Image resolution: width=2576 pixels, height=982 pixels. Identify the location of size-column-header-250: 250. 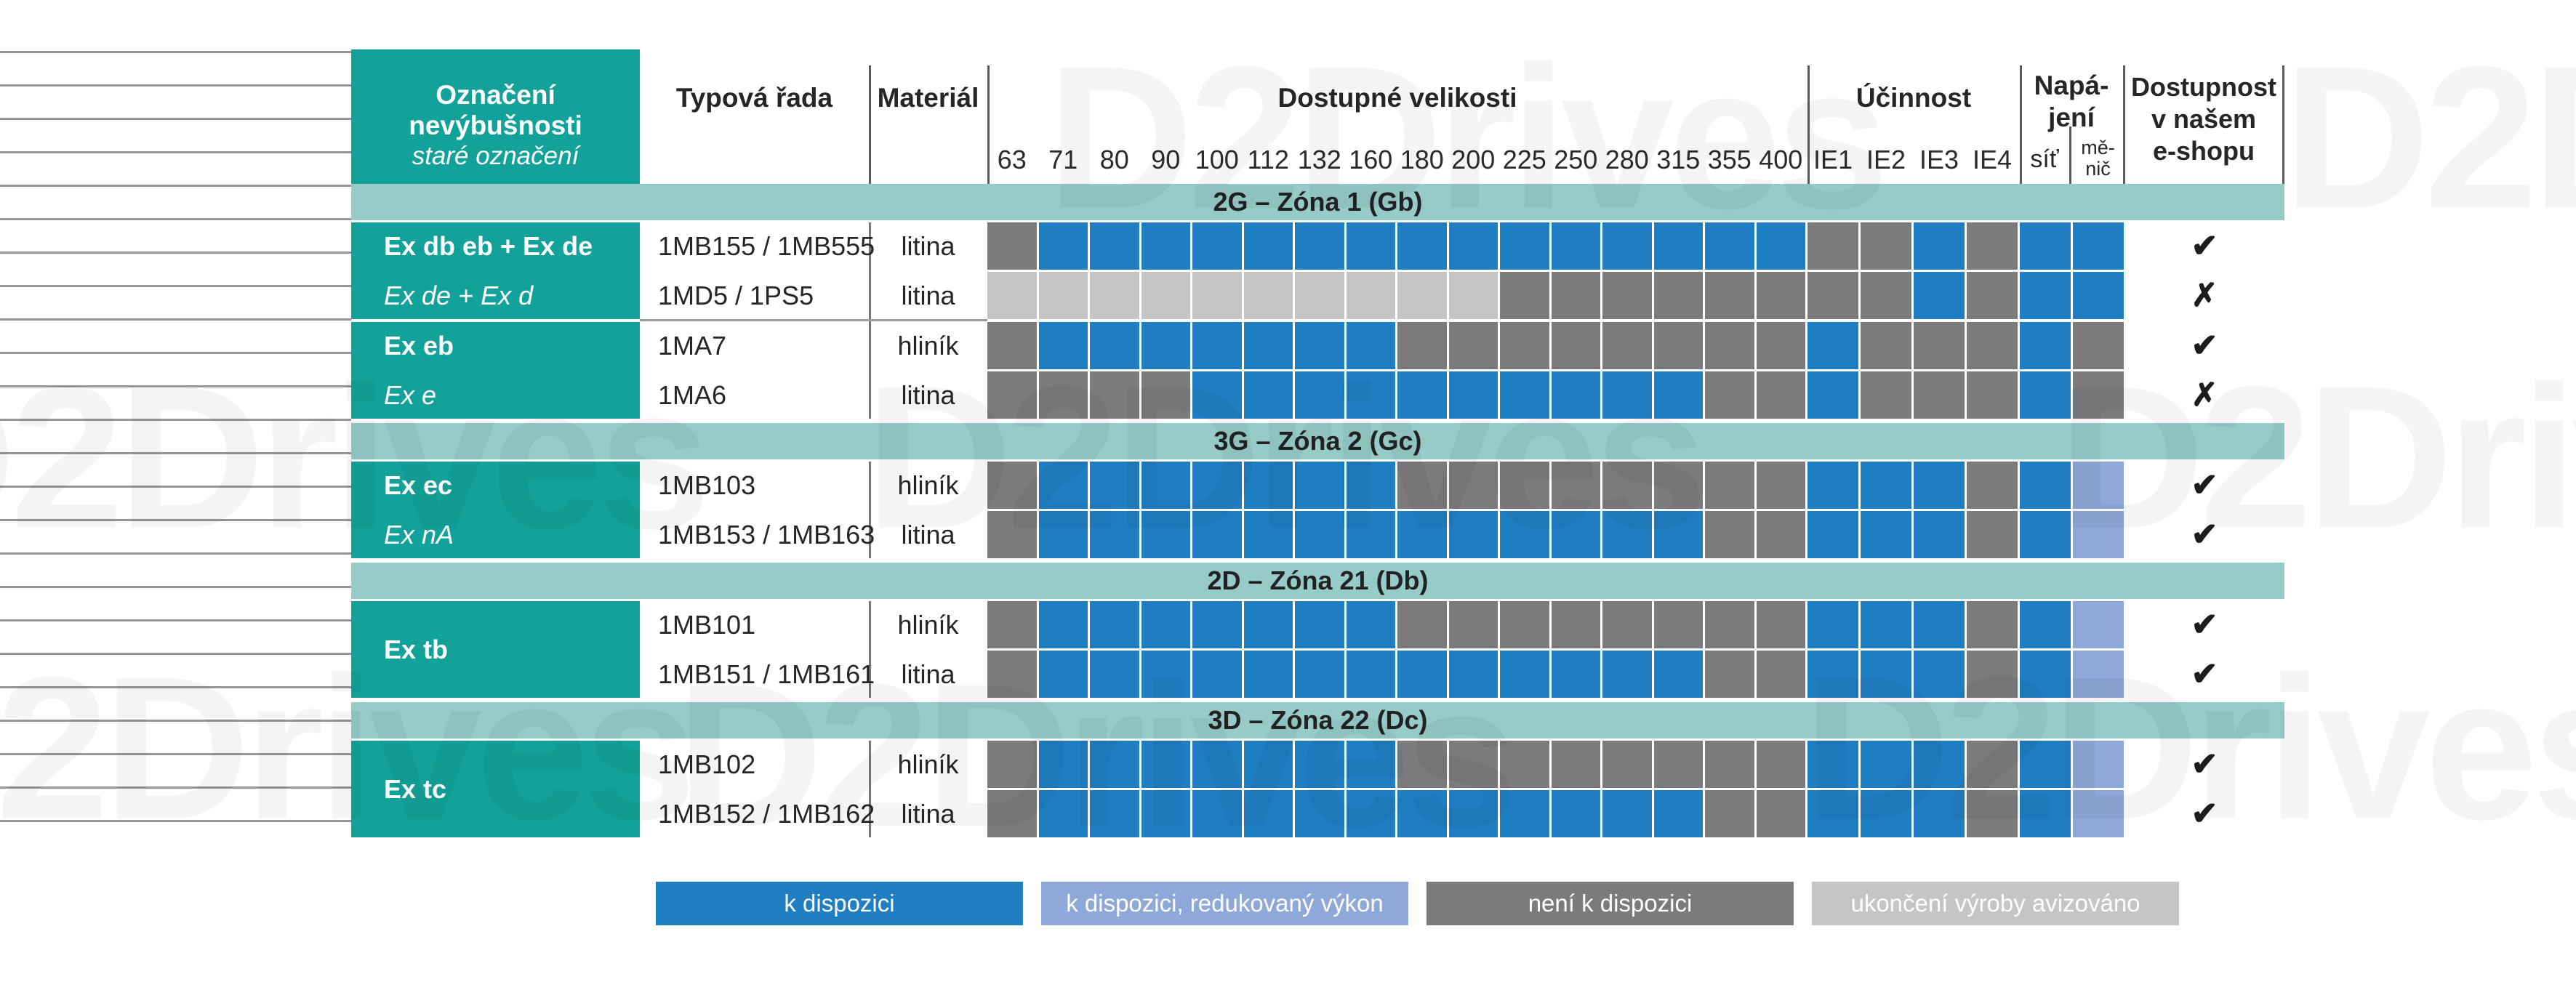
(1576, 159).